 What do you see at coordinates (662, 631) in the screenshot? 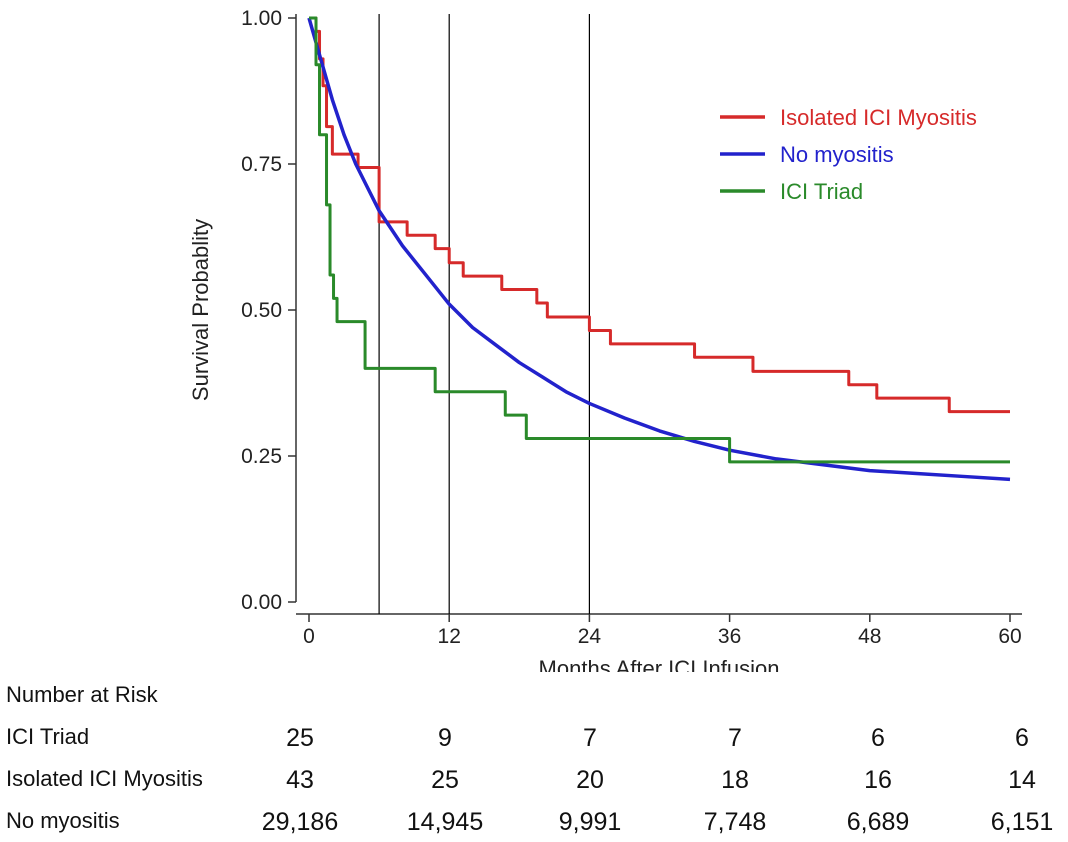
I see `x-axis-ticks: 0 12 24 36 48 60` at bounding box center [662, 631].